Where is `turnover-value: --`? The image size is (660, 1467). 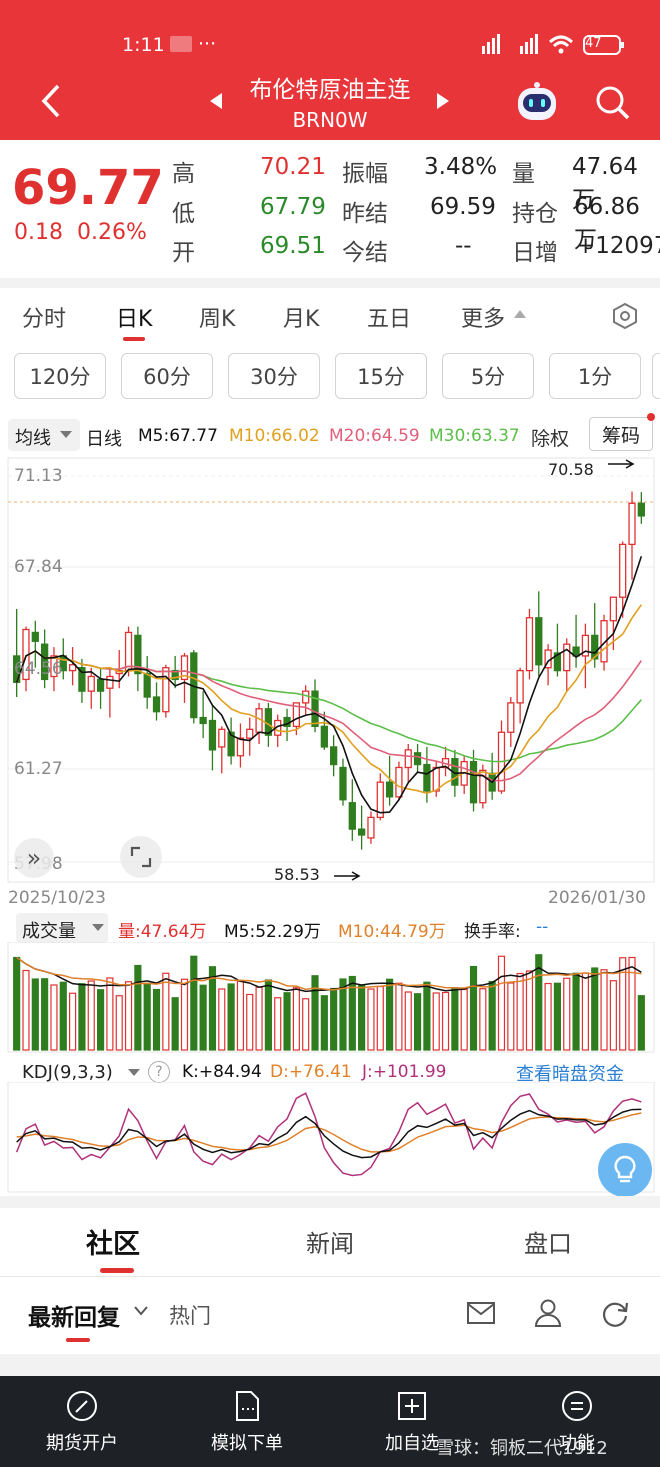 turnover-value: -- is located at coordinates (542, 927).